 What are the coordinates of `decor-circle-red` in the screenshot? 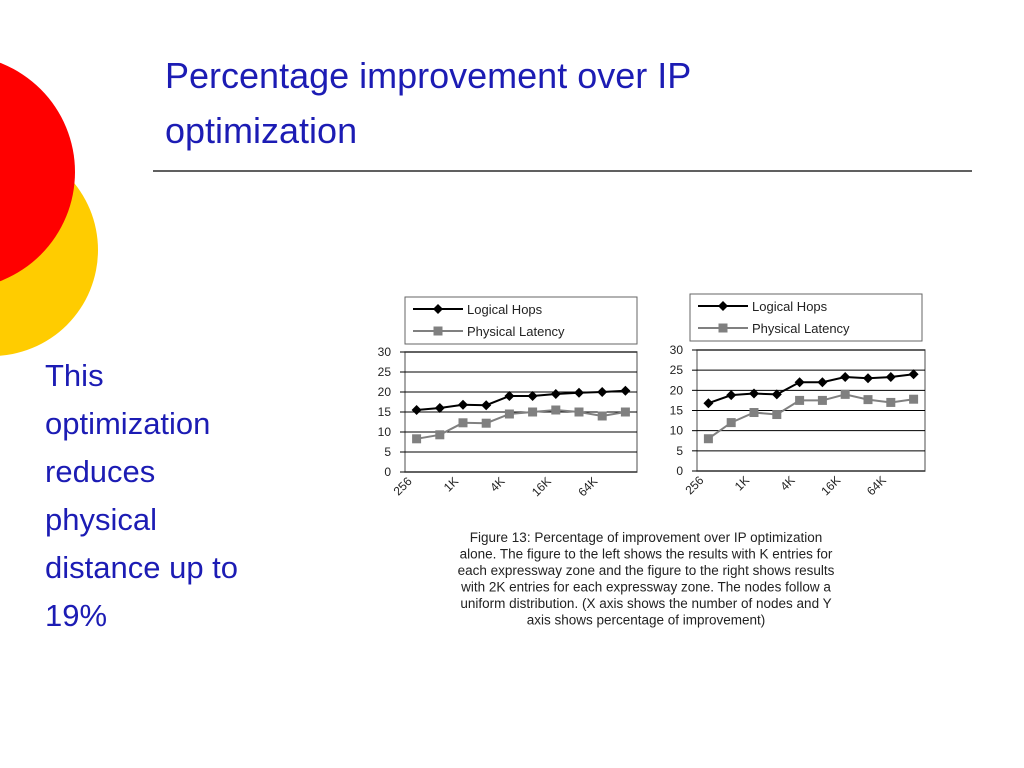 It's located at (37, 172).